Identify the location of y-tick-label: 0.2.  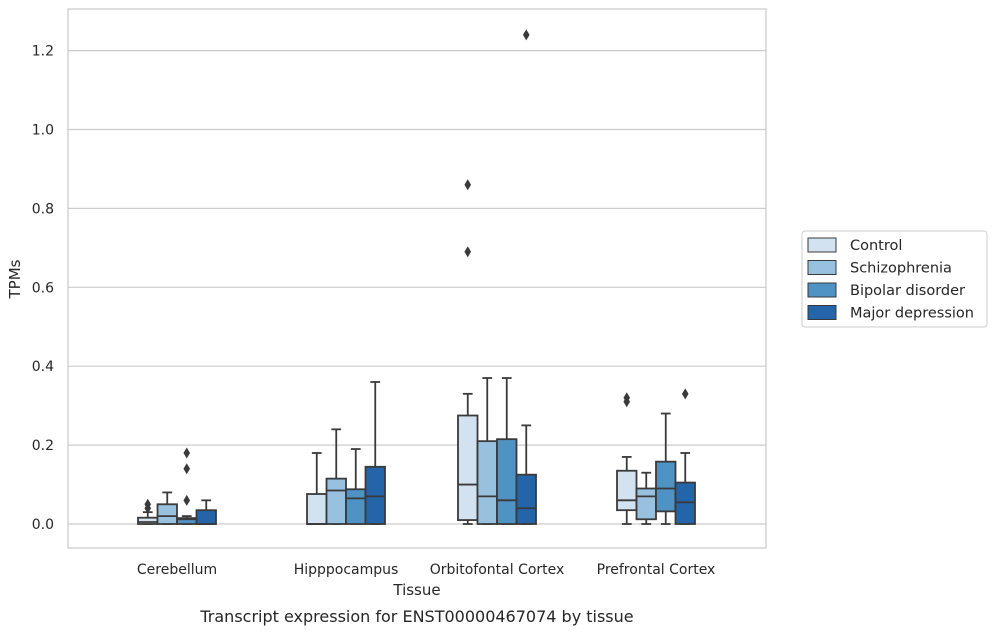
(43, 446).